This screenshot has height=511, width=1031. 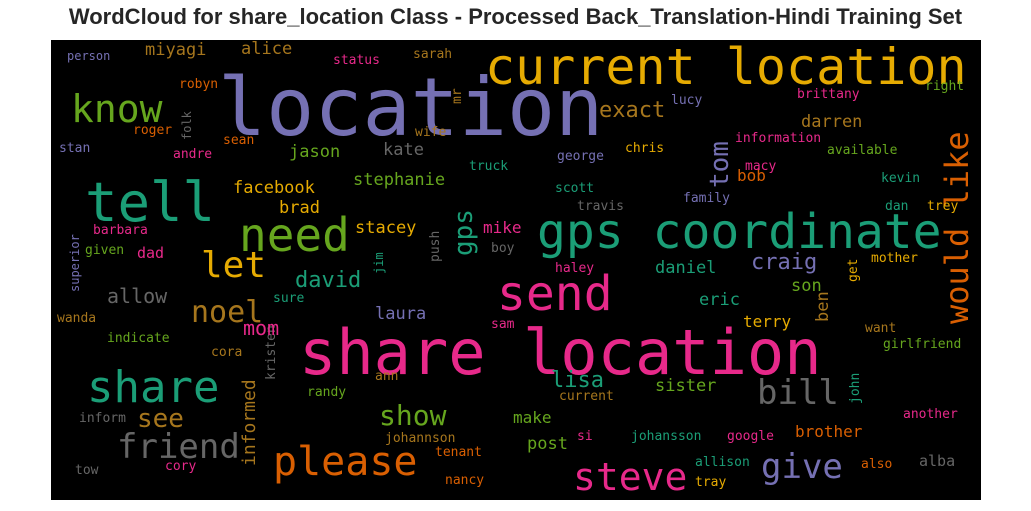 What do you see at coordinates (547, 444) in the screenshot?
I see `word-post: post` at bounding box center [547, 444].